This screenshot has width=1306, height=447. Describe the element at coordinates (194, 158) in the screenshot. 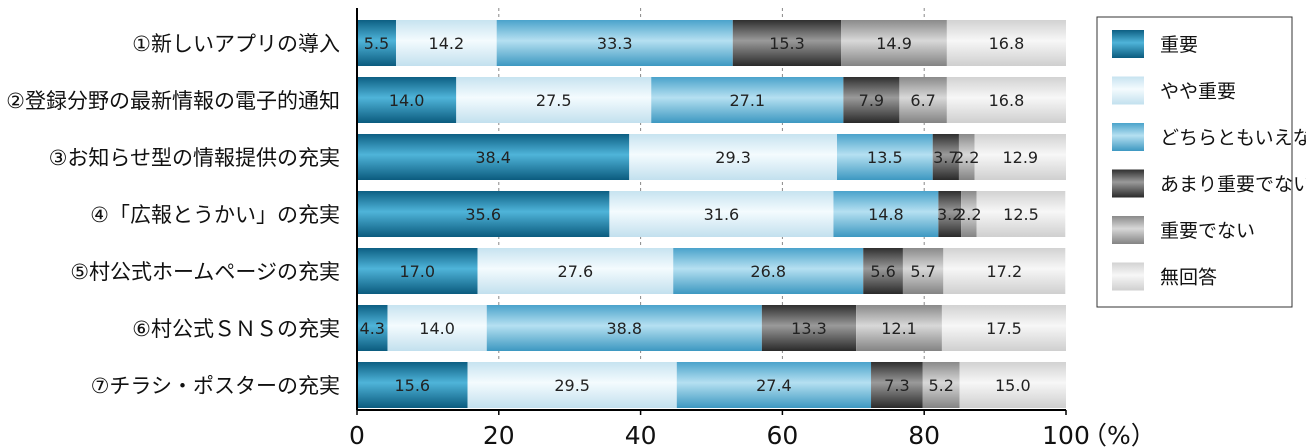

I see `category-label: ③お知らせ型の情報提供の充実` at that location.